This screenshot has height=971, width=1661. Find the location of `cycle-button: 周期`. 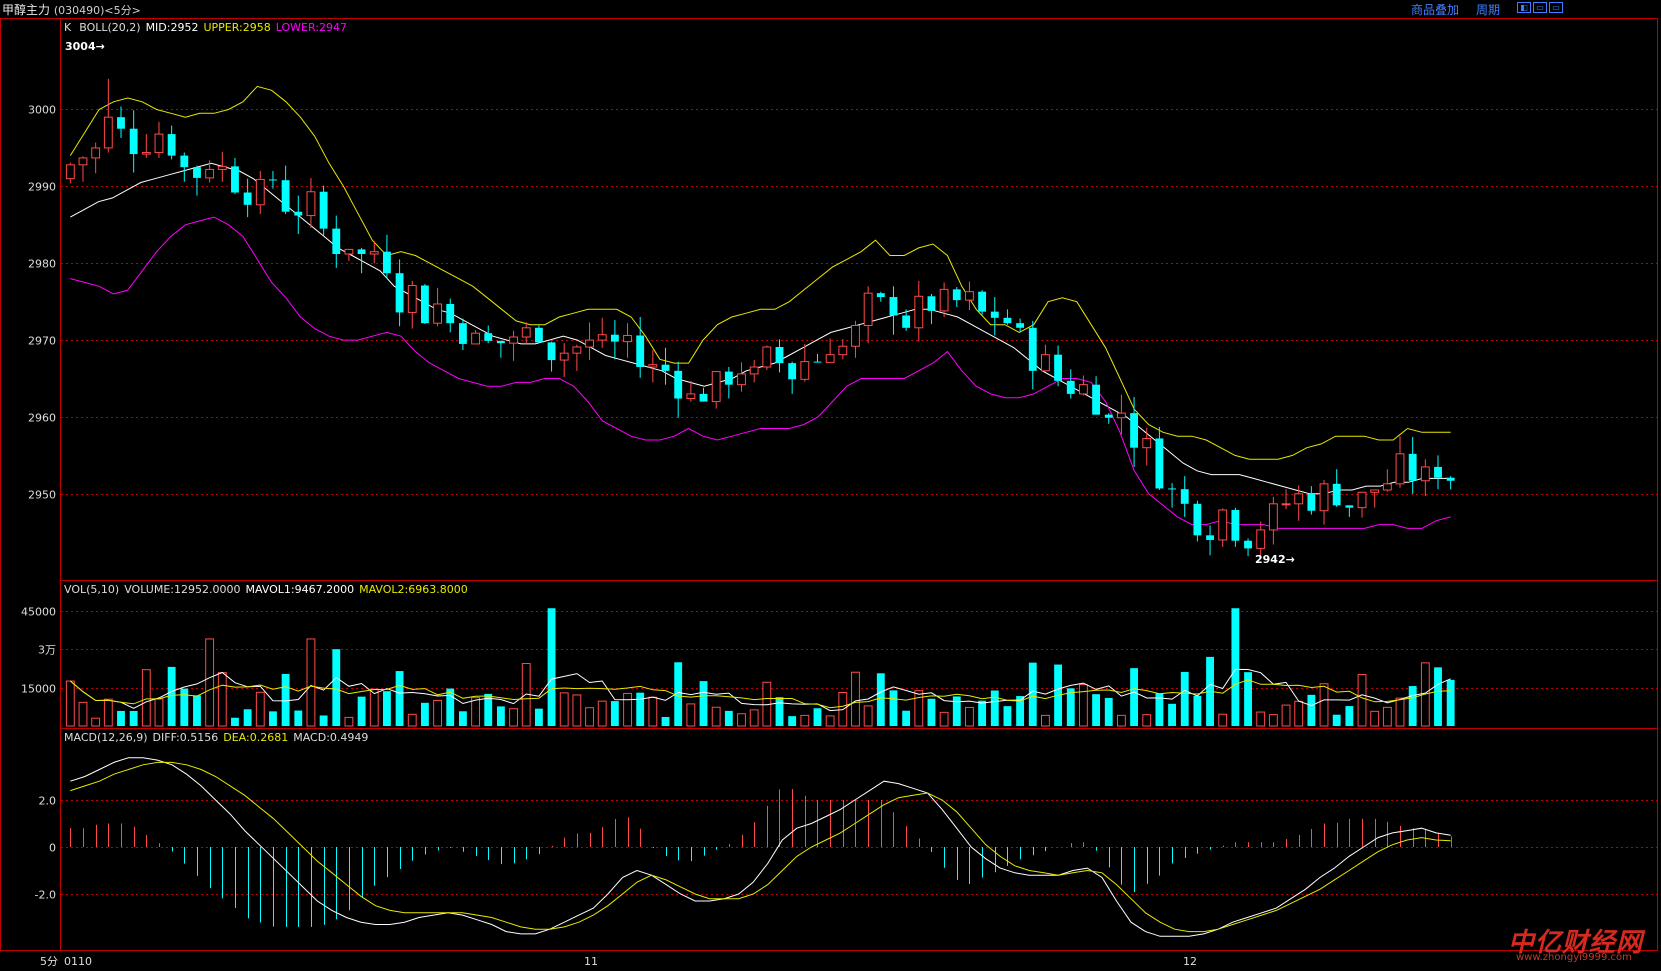

cycle-button: 周期 is located at coordinates (1488, 10).